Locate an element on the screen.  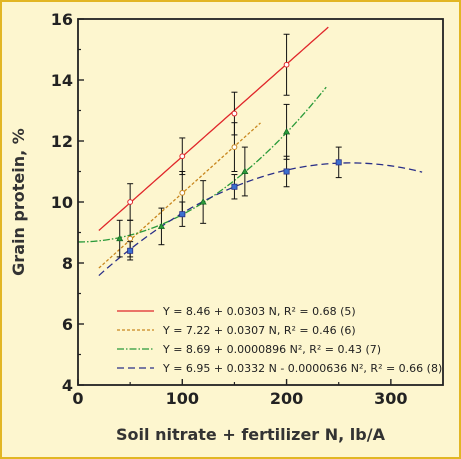
x-tick-label: 100 is located at coordinates (182, 398).